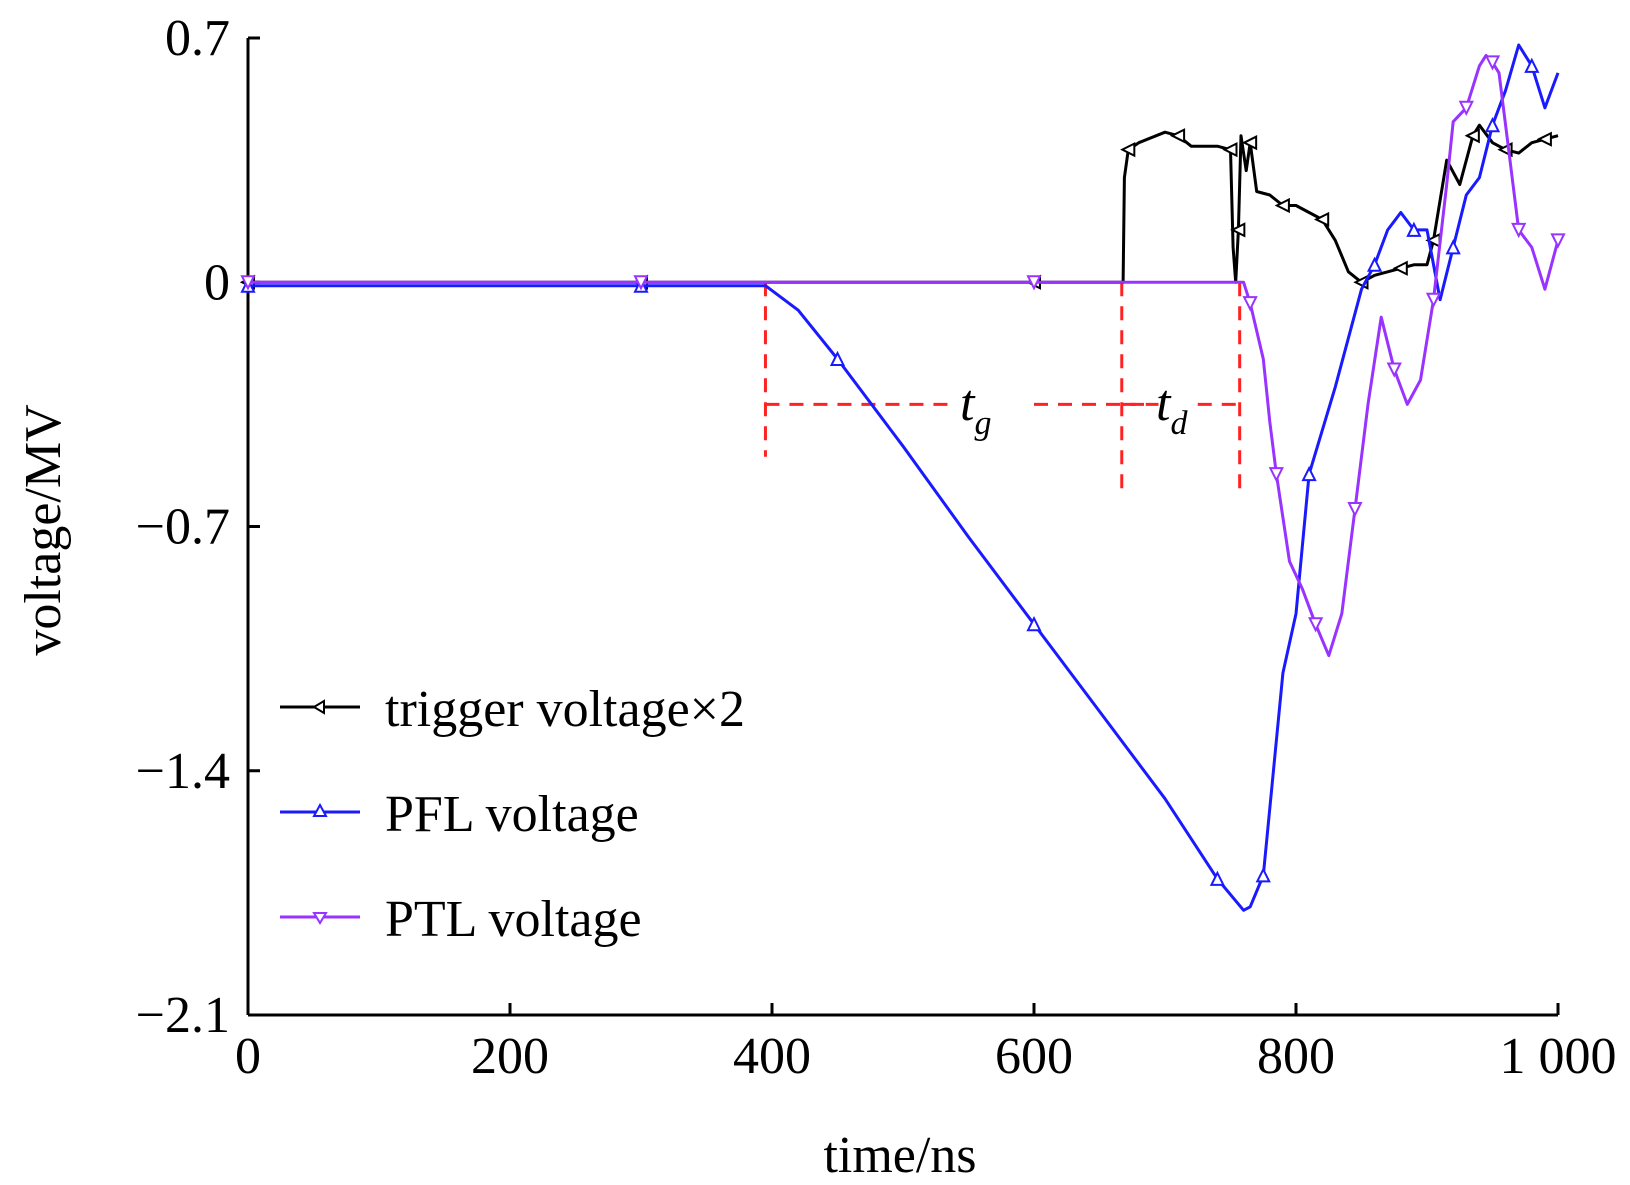  I want to click on x-tick-label: 800, so click(1296, 1056).